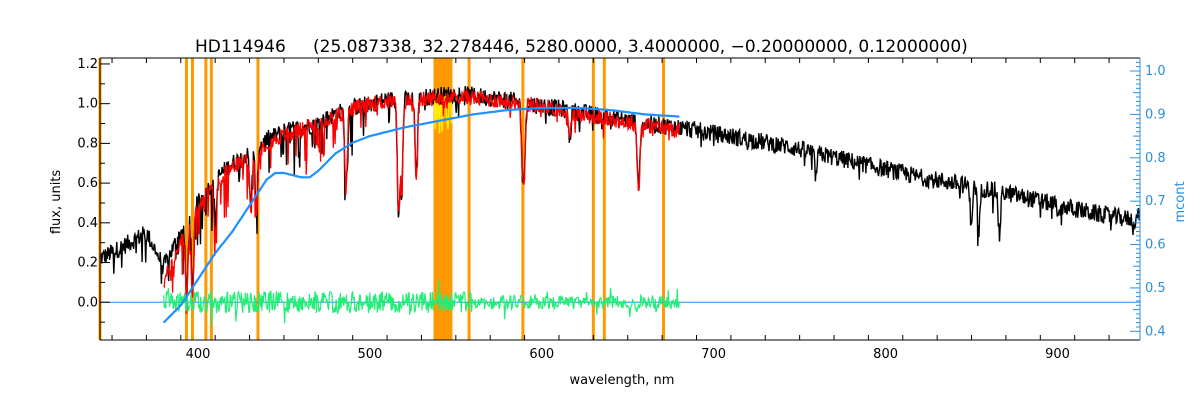  I want to click on y-tick-label-left: 0.2, so click(87, 263).